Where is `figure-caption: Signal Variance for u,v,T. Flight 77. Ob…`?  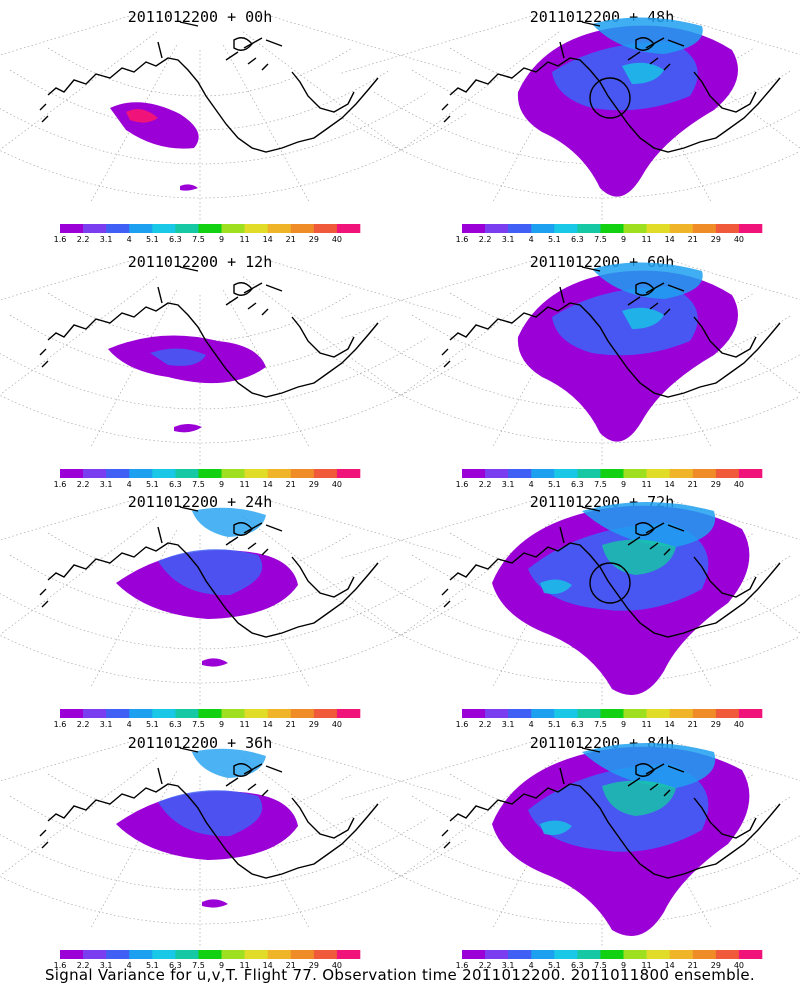
figure-caption: Signal Variance for u,v,T. Flight 77. Ob… is located at coordinates (400, 975).